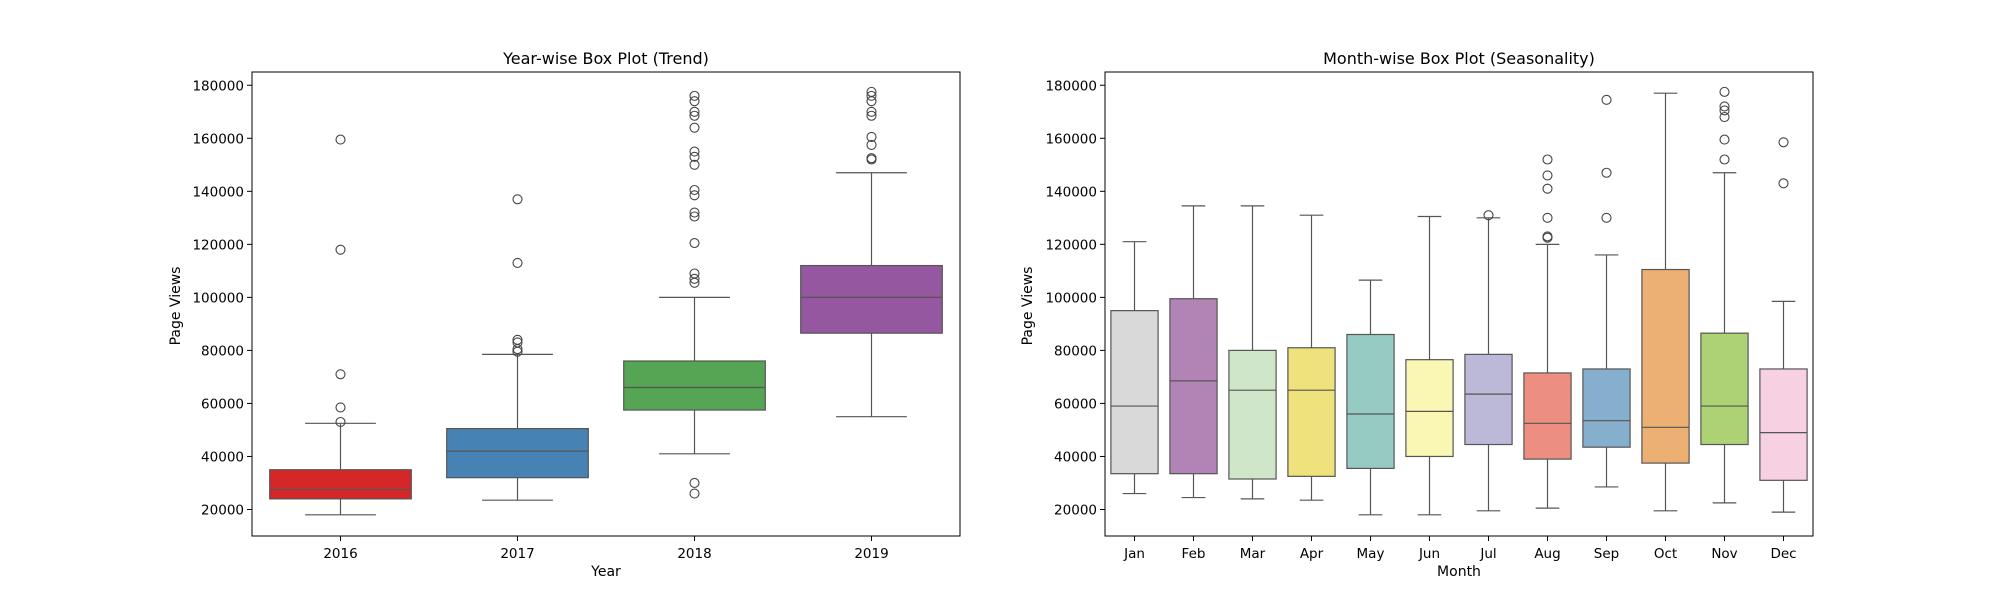  I want to click on x-tick-label: Dec, so click(1783, 554).